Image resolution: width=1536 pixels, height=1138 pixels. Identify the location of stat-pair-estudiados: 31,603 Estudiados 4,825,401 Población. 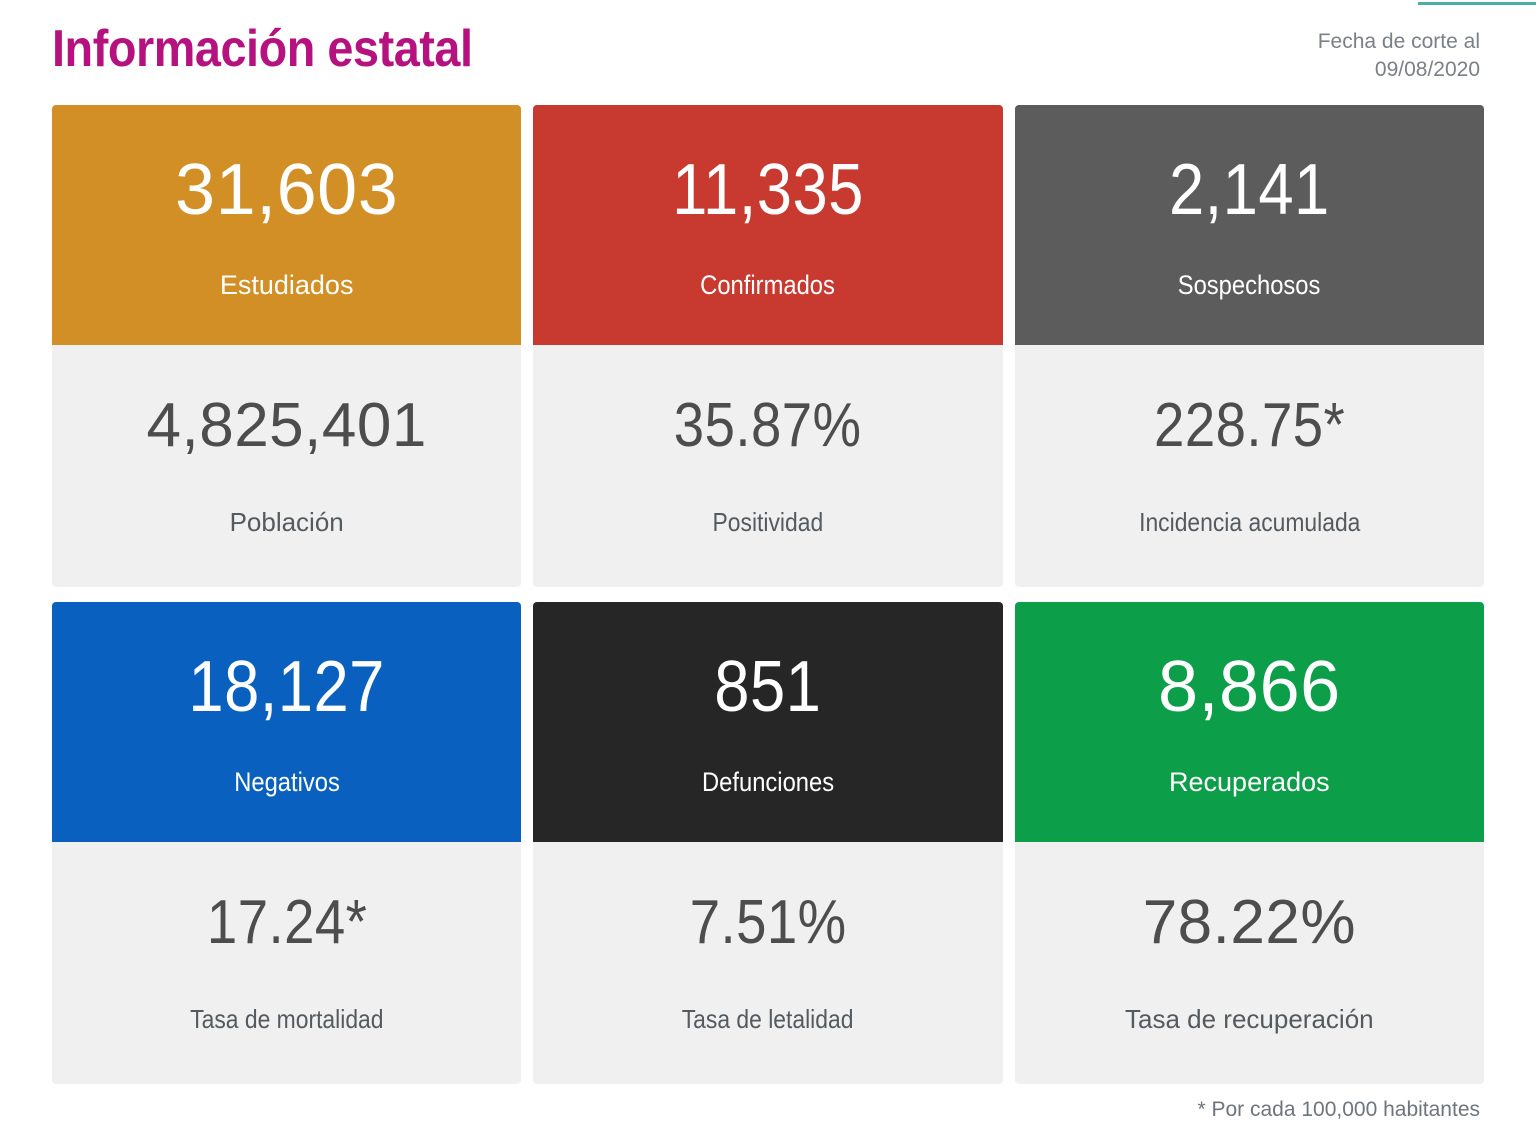
(287, 346).